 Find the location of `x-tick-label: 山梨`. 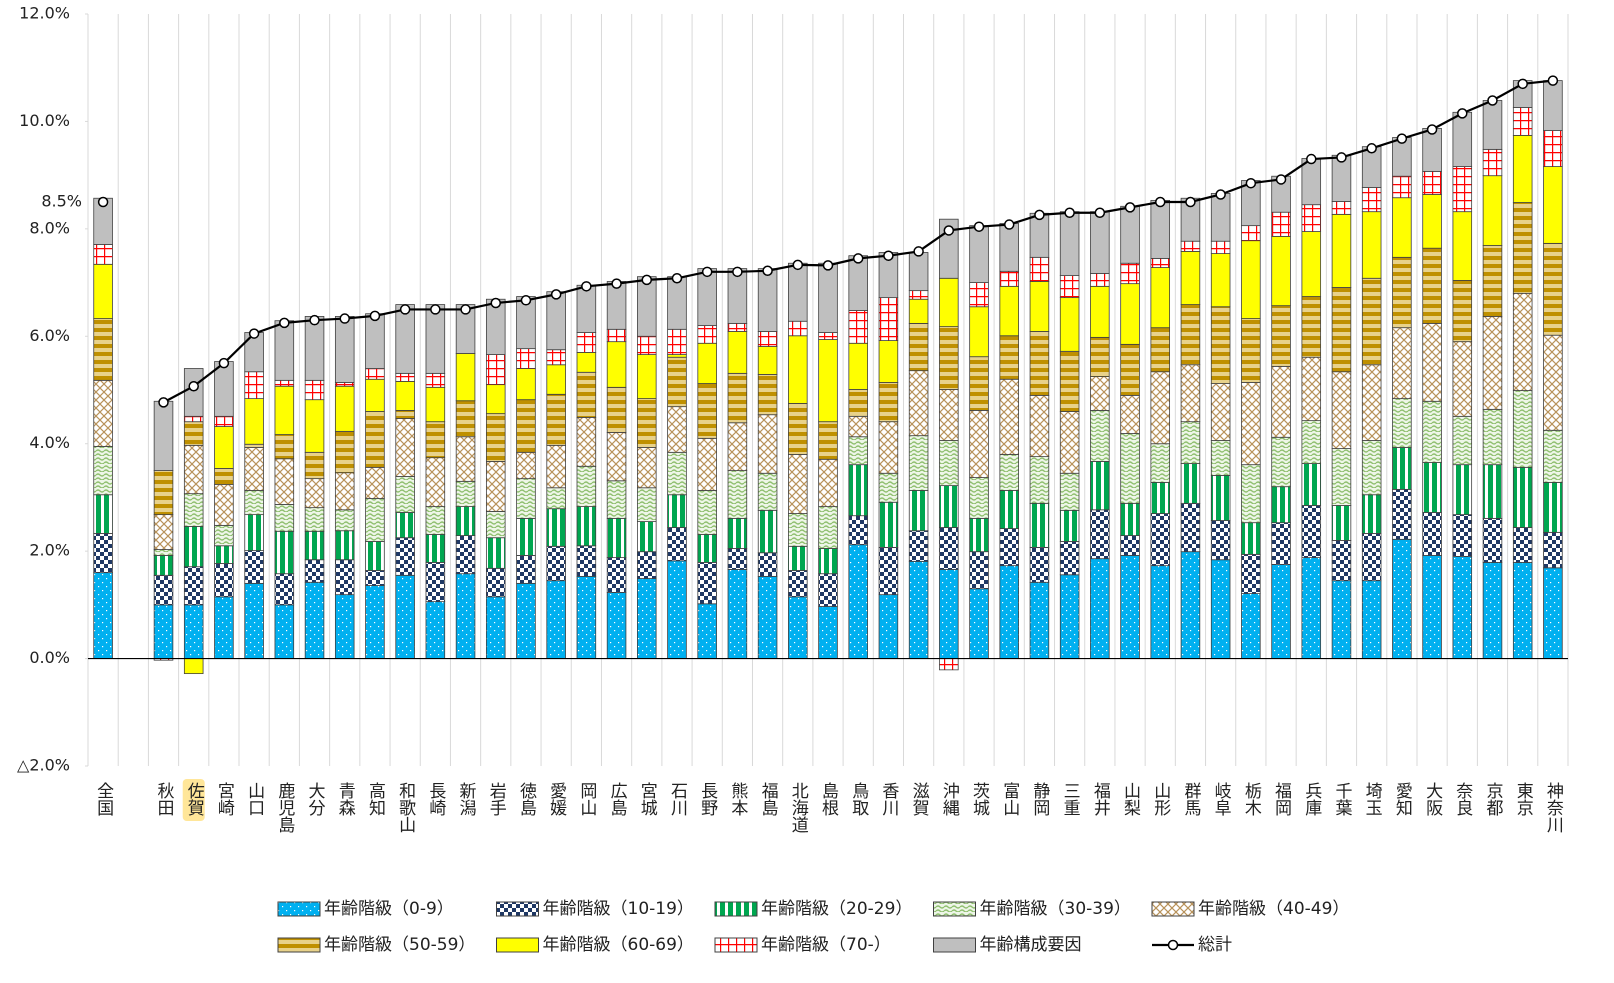

x-tick-label: 山梨 is located at coordinates (1130, 799).